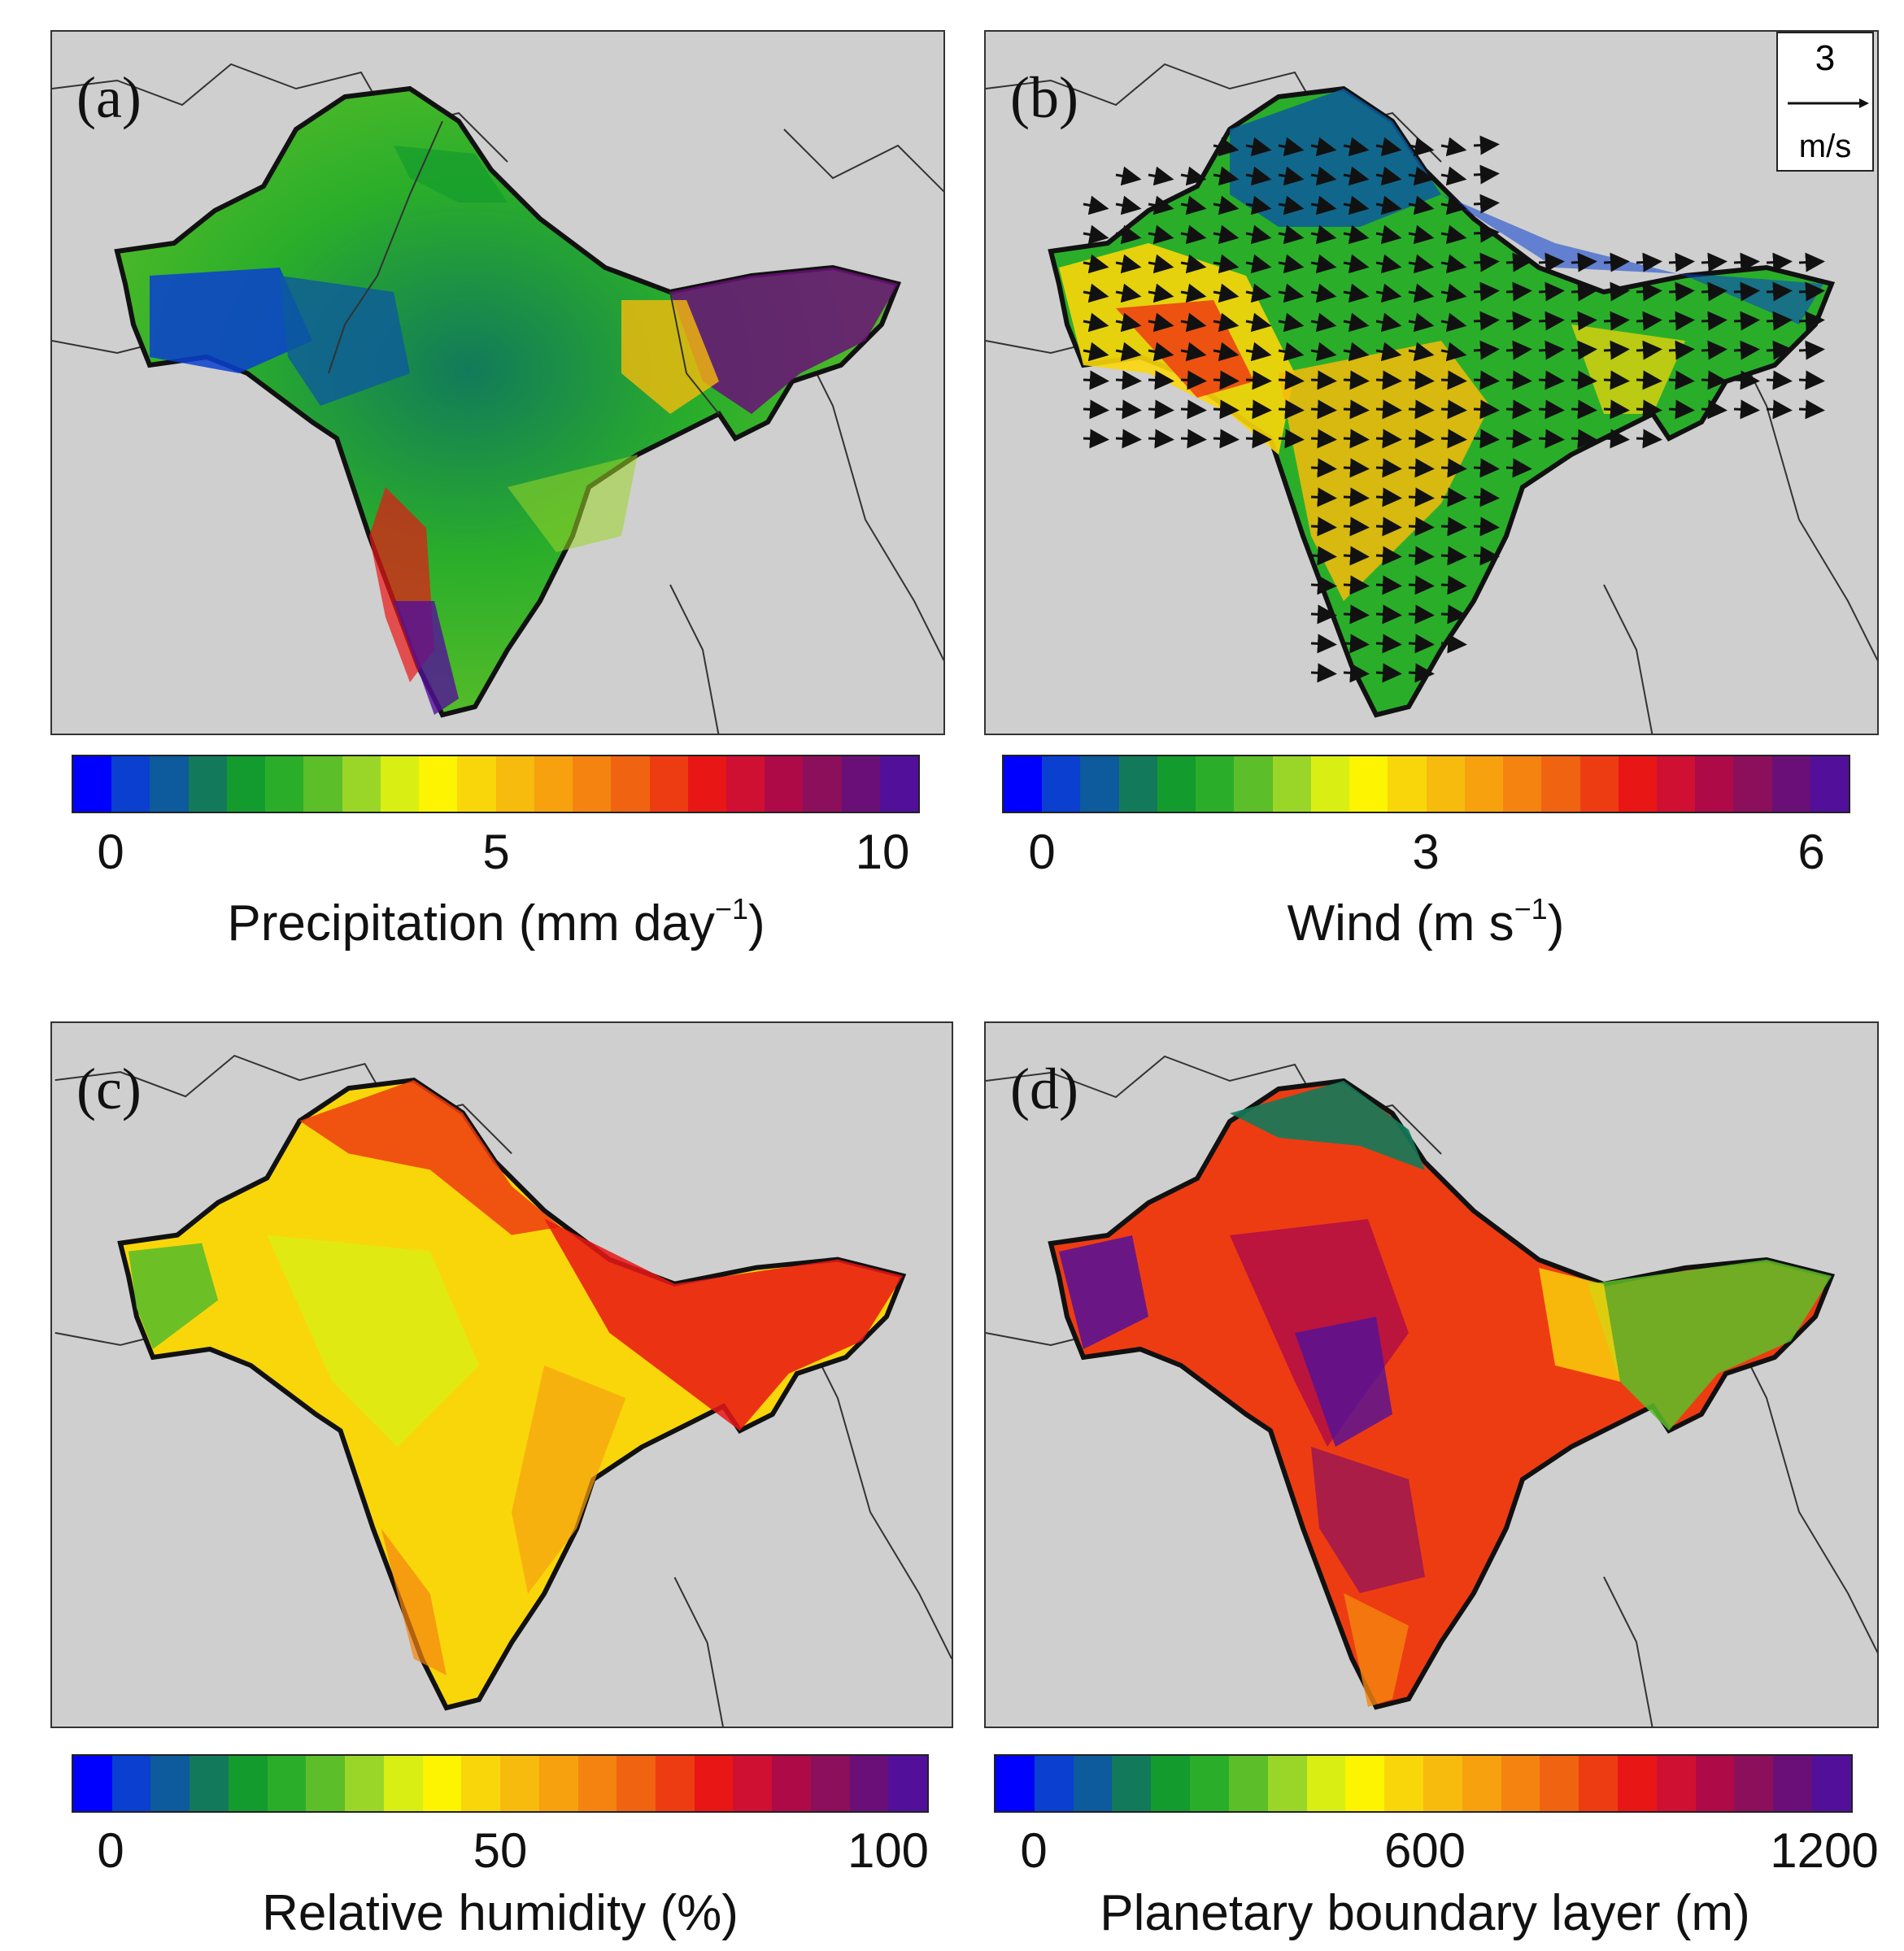  Describe the element at coordinates (501, 1850) in the screenshot. I see `colorbar-c-tick-mid: 50` at that location.